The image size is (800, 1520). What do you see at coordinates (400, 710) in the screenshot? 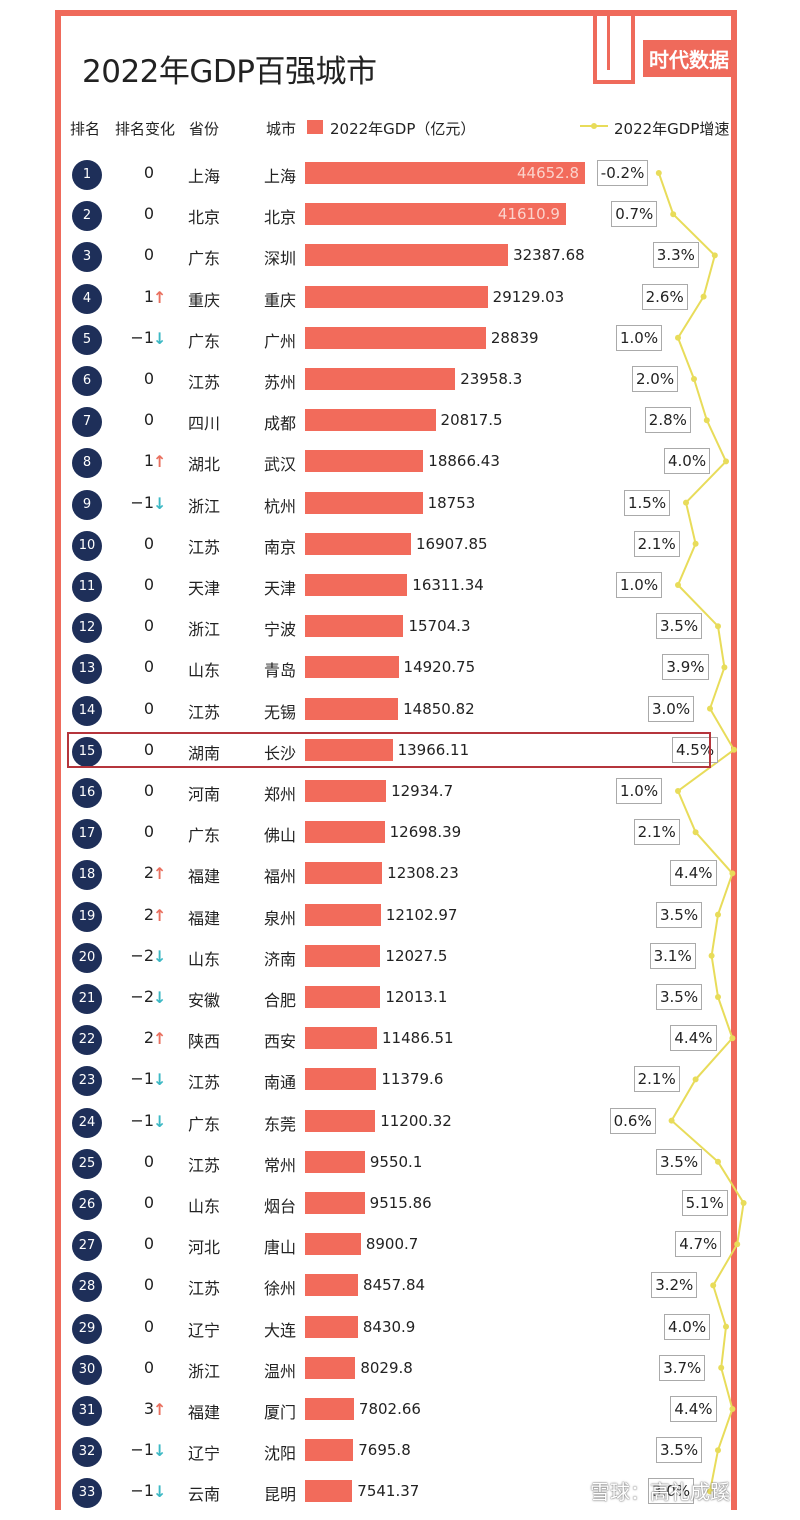
I see `table-row: 14 0 江苏 无锡 14850.82 3.0%` at bounding box center [400, 710].